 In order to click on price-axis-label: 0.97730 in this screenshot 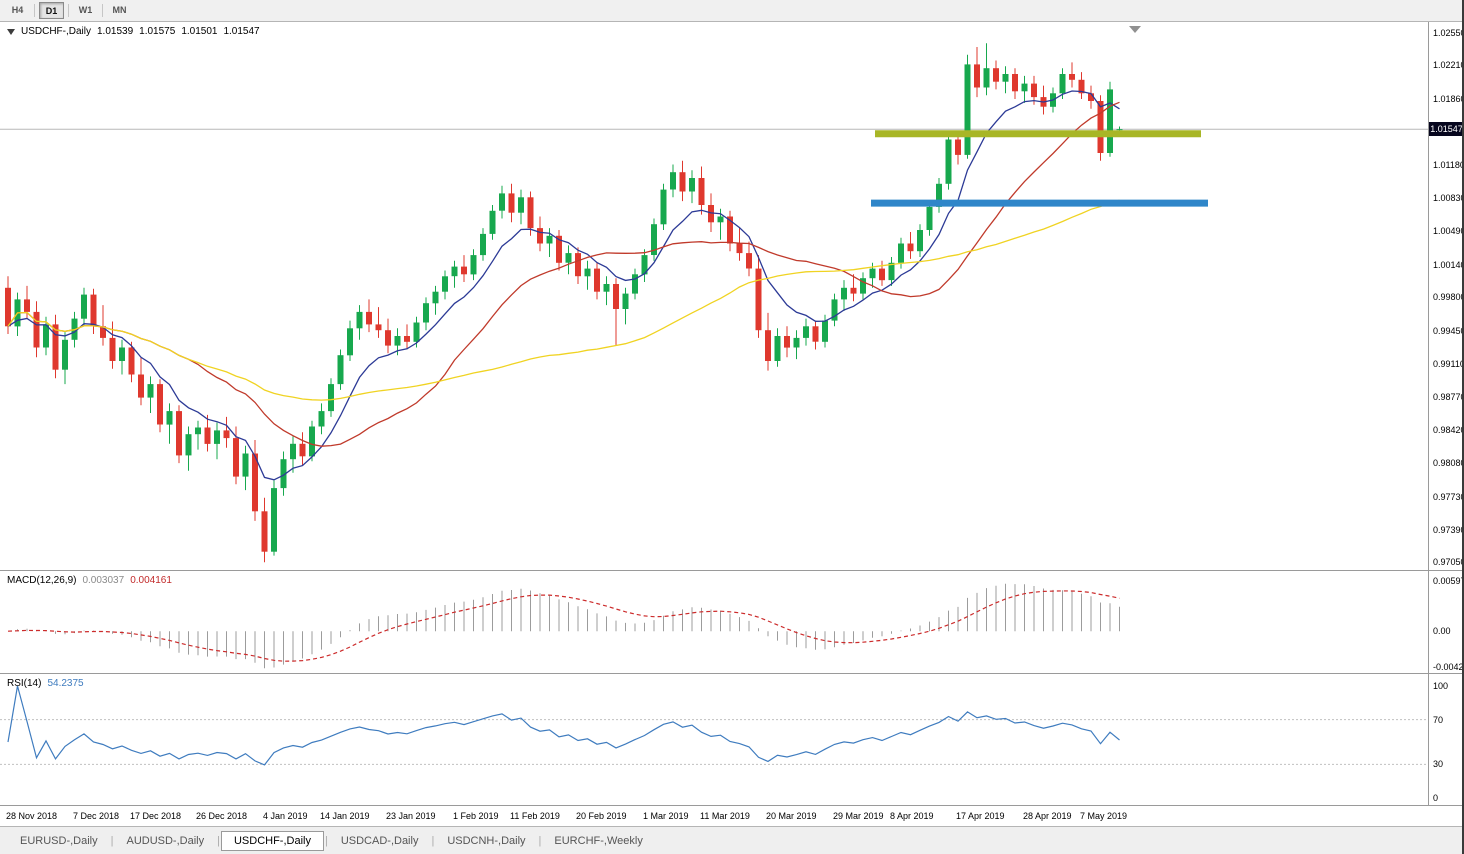, I will do `click(1448, 497)`.